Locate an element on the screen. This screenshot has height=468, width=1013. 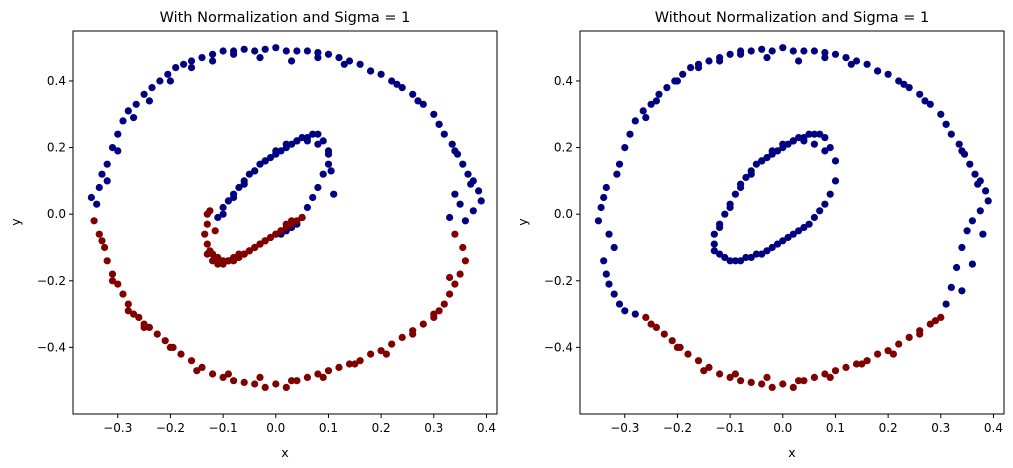
left-x-tick-label: −0.1 is located at coordinates (223, 428).